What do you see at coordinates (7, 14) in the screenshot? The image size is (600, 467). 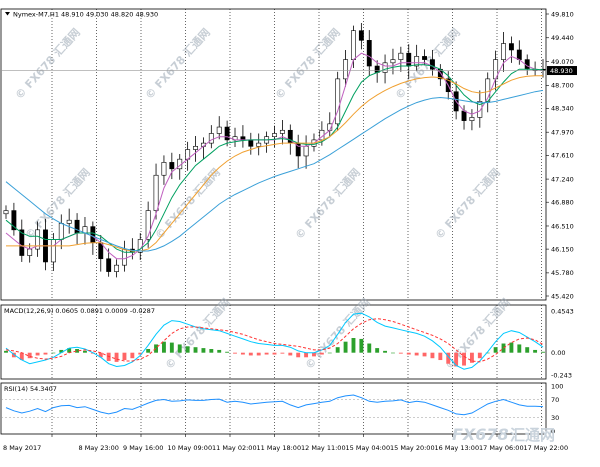 I see `dropdown-triangle-icon` at bounding box center [7, 14].